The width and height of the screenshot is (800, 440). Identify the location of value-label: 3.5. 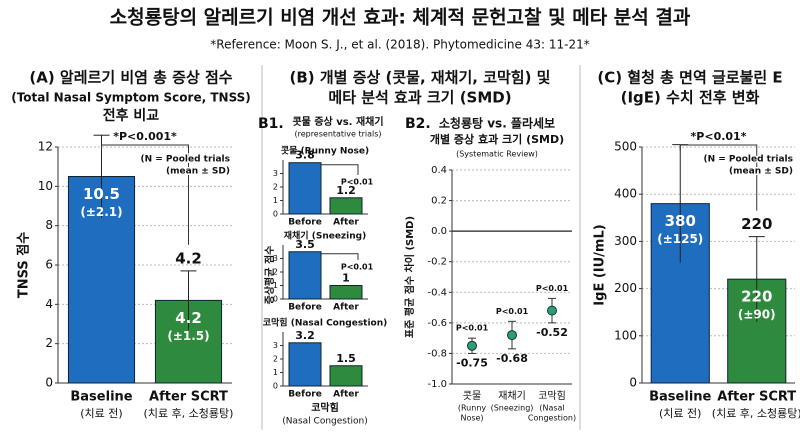
(305, 244).